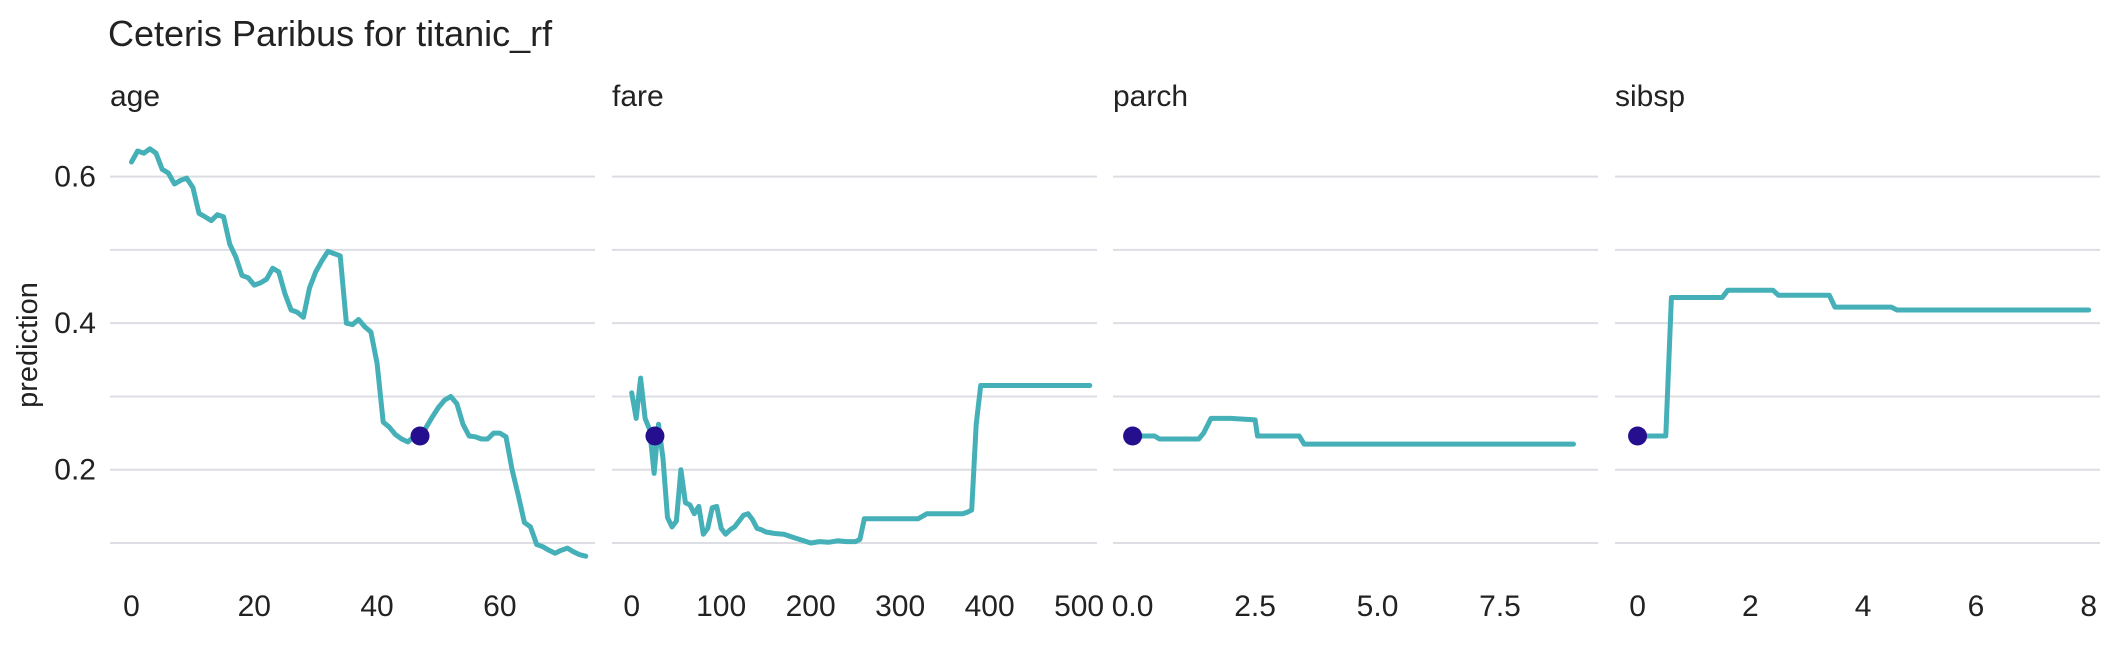 The image size is (2112, 672). What do you see at coordinates (1500, 606) in the screenshot?
I see `x-tick-label: 7.5` at bounding box center [1500, 606].